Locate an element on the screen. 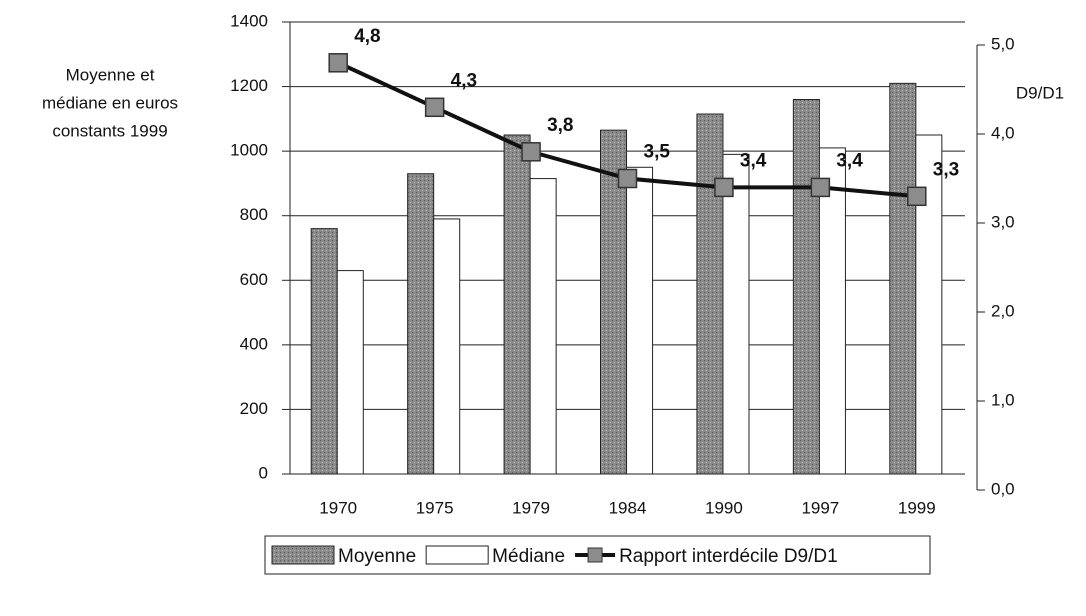 The image size is (1086, 616). y-axis-label: Moyenne et is located at coordinates (110, 74).